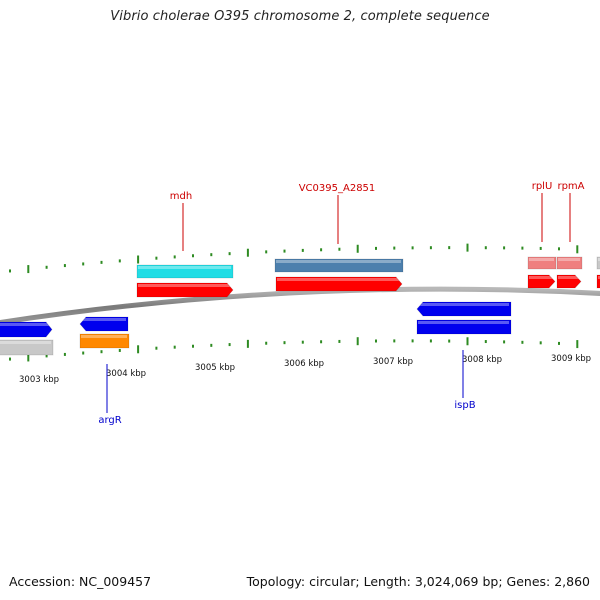 This screenshot has width=600, height=600. I want to click on chromosome-backbone, so click(300, 306).